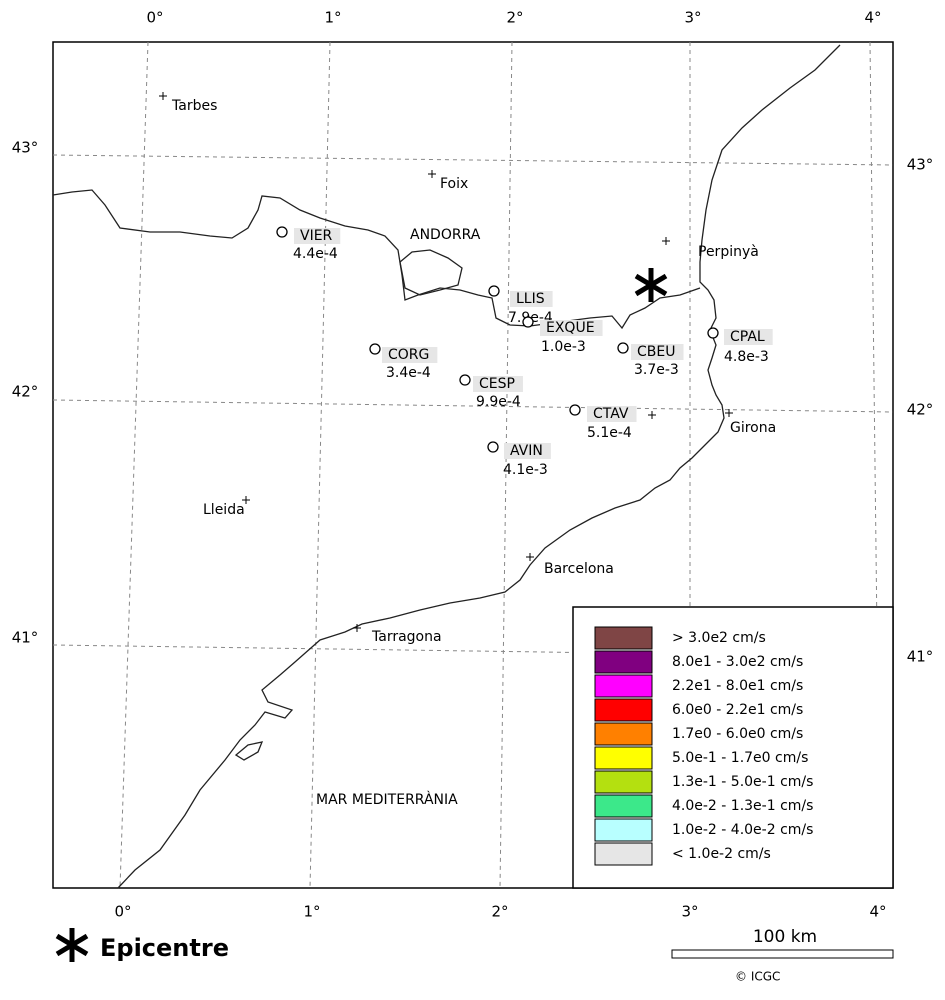  Describe the element at coordinates (408, 373) in the screenshot. I see `station-value: 3.4e-4` at that location.